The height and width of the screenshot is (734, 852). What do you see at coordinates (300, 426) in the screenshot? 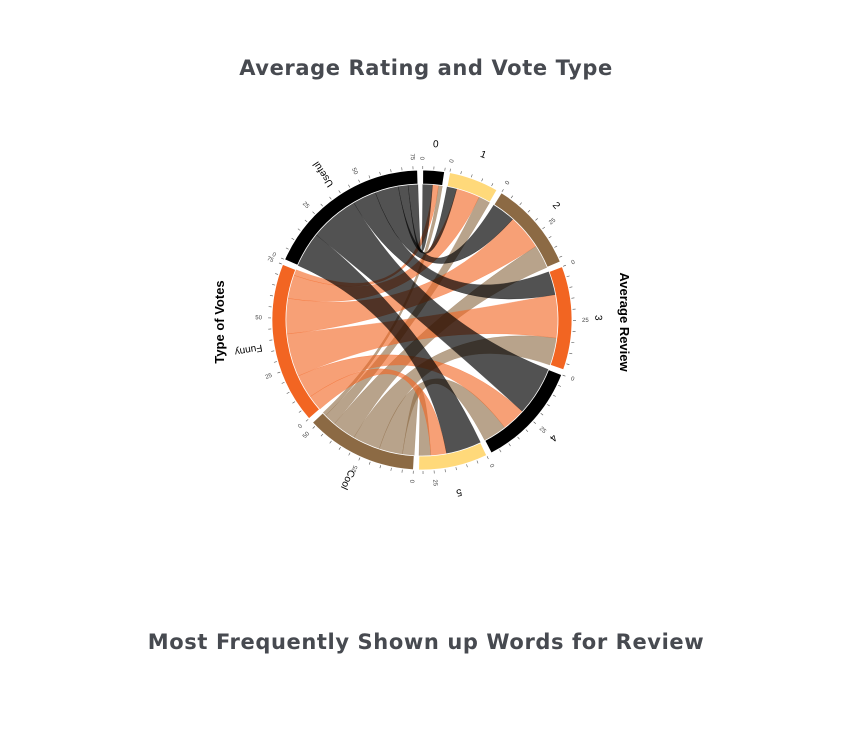
I see `tick-label-vote-funny: 0` at bounding box center [300, 426].